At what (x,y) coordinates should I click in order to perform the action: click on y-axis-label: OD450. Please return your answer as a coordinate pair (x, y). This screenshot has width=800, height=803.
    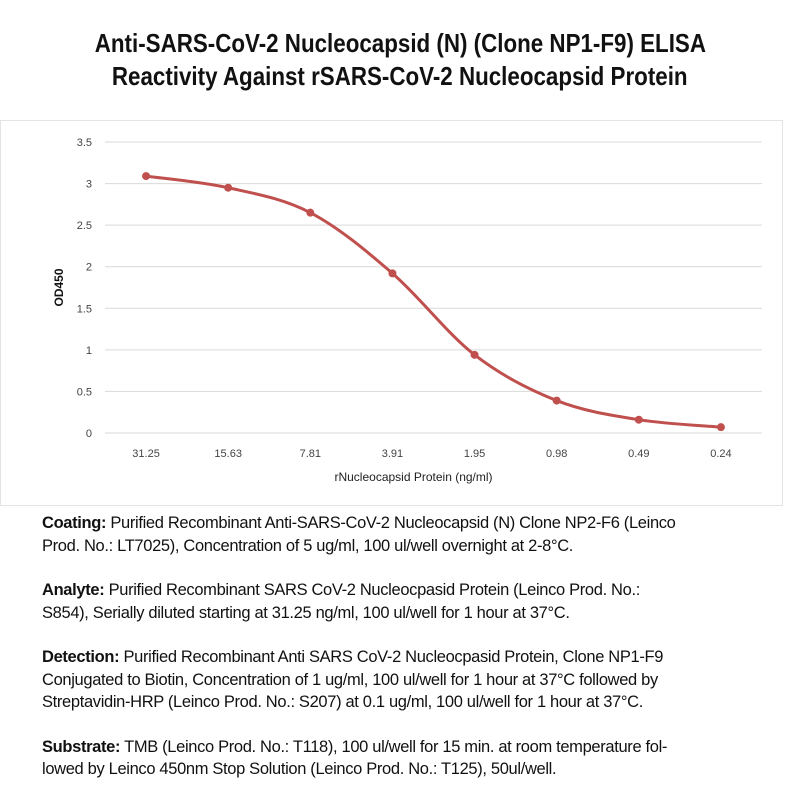
    Looking at the image, I should click on (59, 287).